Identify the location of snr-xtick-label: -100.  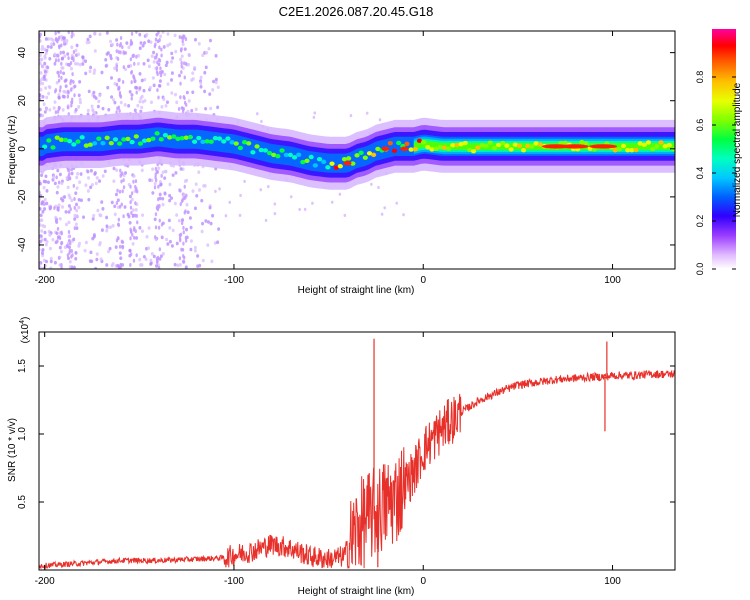
(234, 581).